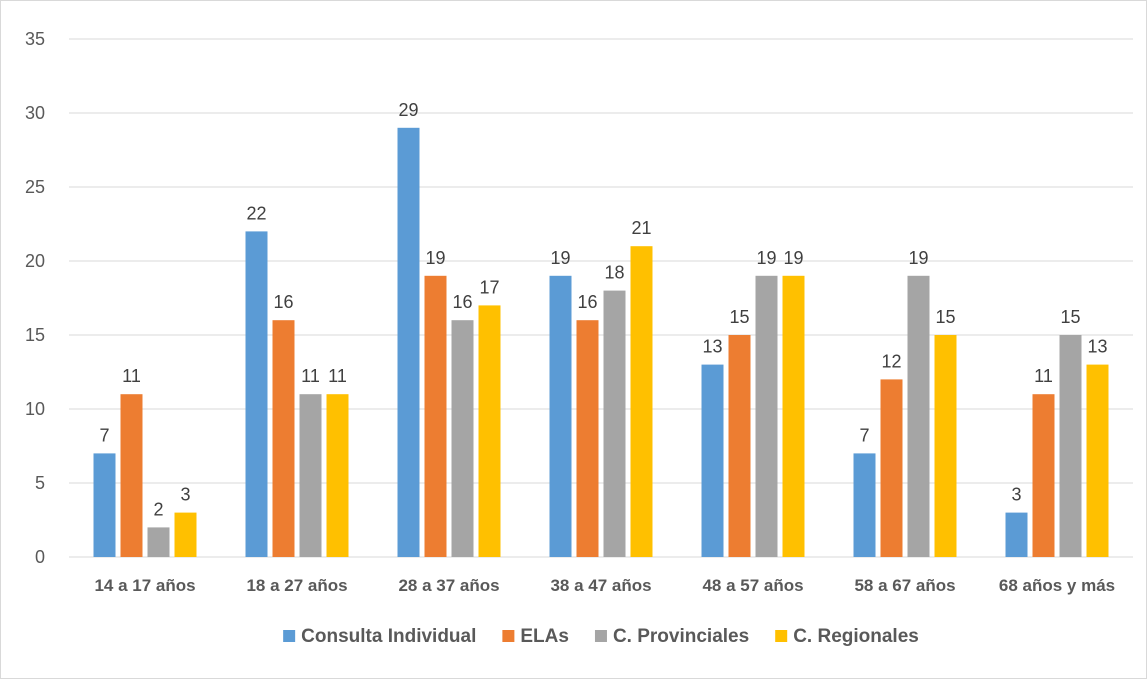 Image resolution: width=1147 pixels, height=679 pixels. I want to click on x-category-label: 58 a 67 años, so click(904, 585).